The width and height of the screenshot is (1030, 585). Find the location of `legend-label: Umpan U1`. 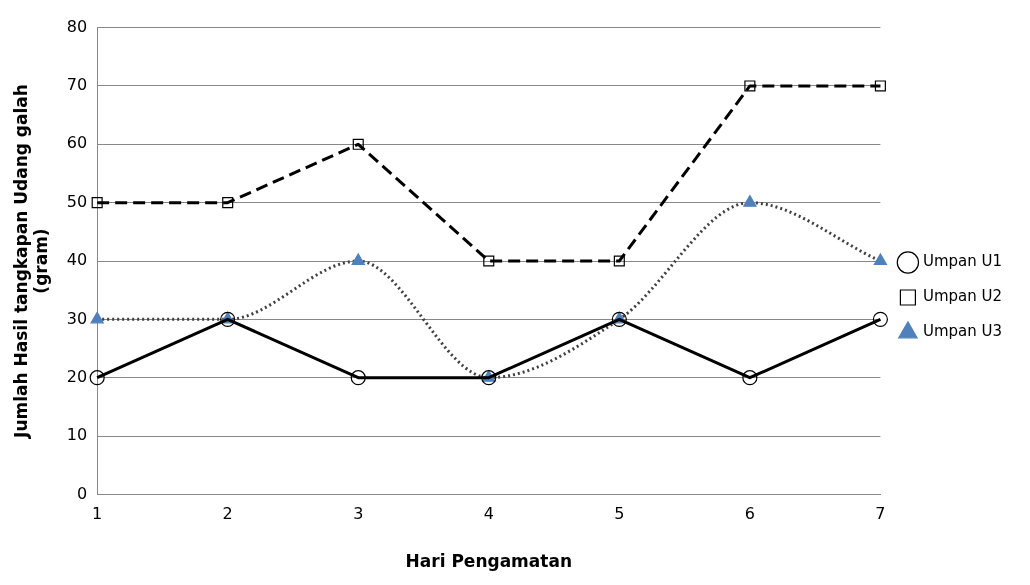

legend-label: Umpan U1 is located at coordinates (962, 261).